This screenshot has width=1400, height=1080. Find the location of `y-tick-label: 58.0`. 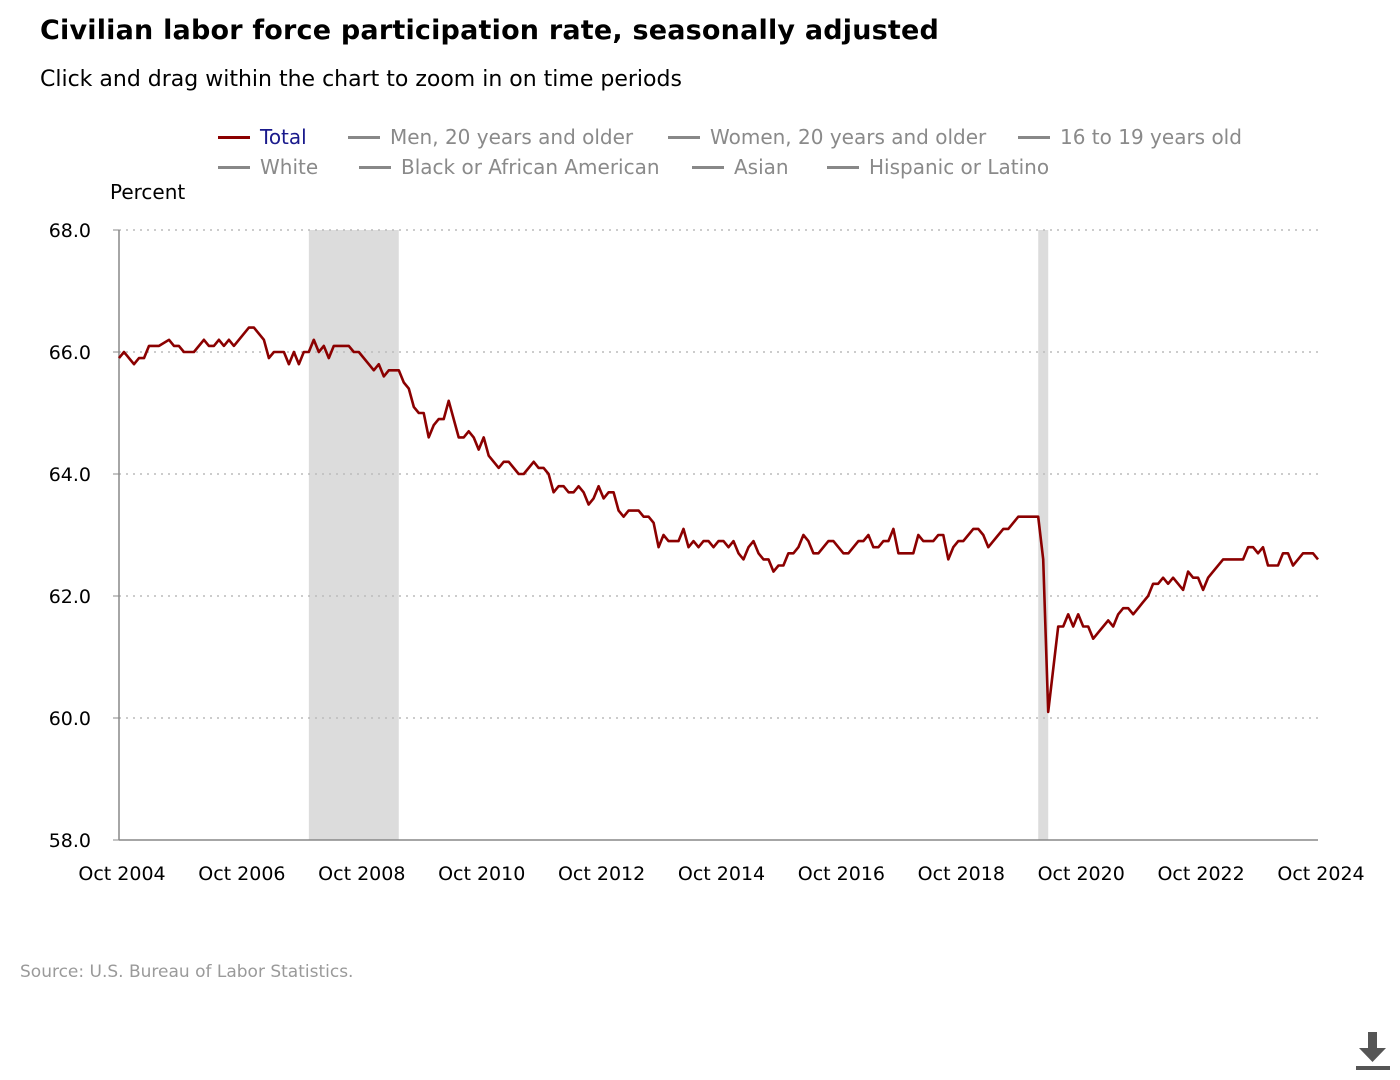

y-tick-label: 58.0 is located at coordinates (70, 841).